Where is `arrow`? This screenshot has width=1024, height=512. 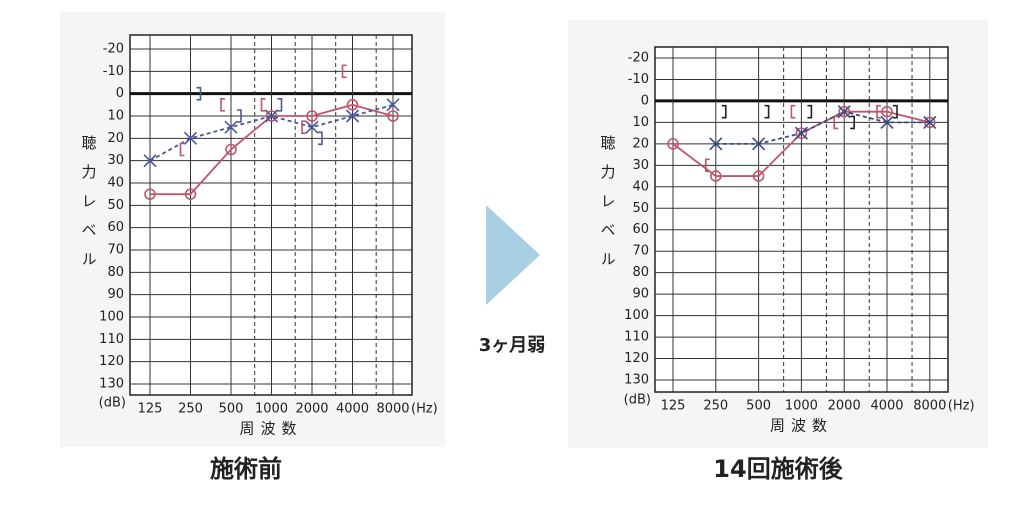
arrow is located at coordinates (513, 255).